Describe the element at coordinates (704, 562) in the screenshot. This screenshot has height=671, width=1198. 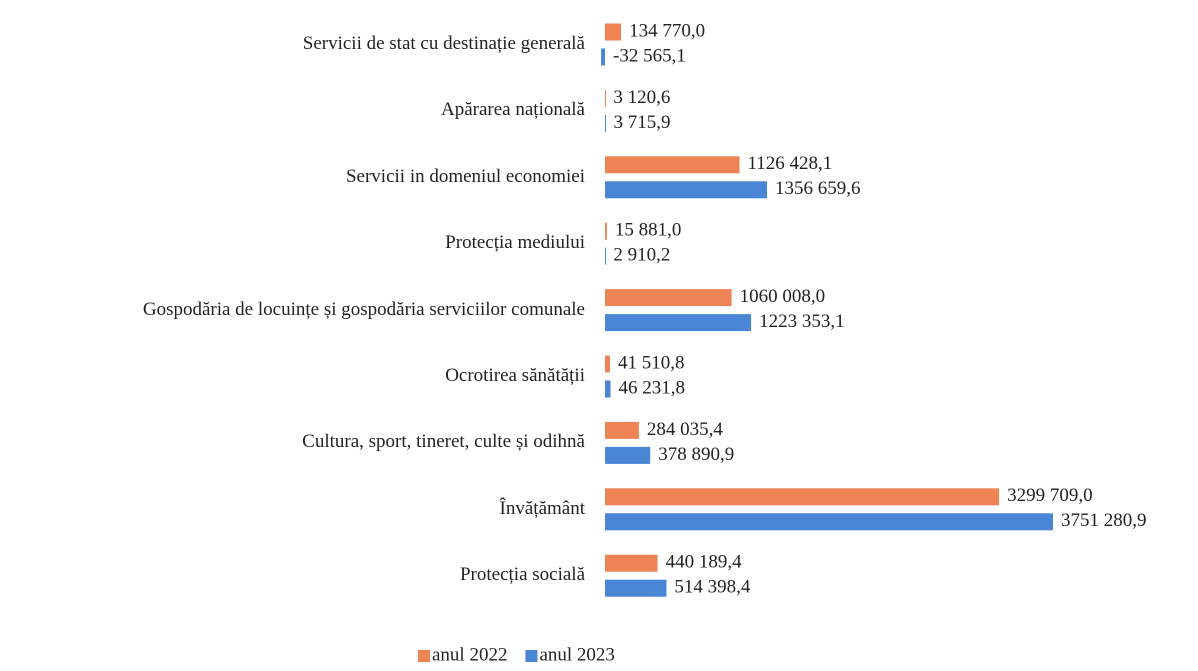
I see `value-label: 440 189,4` at that location.